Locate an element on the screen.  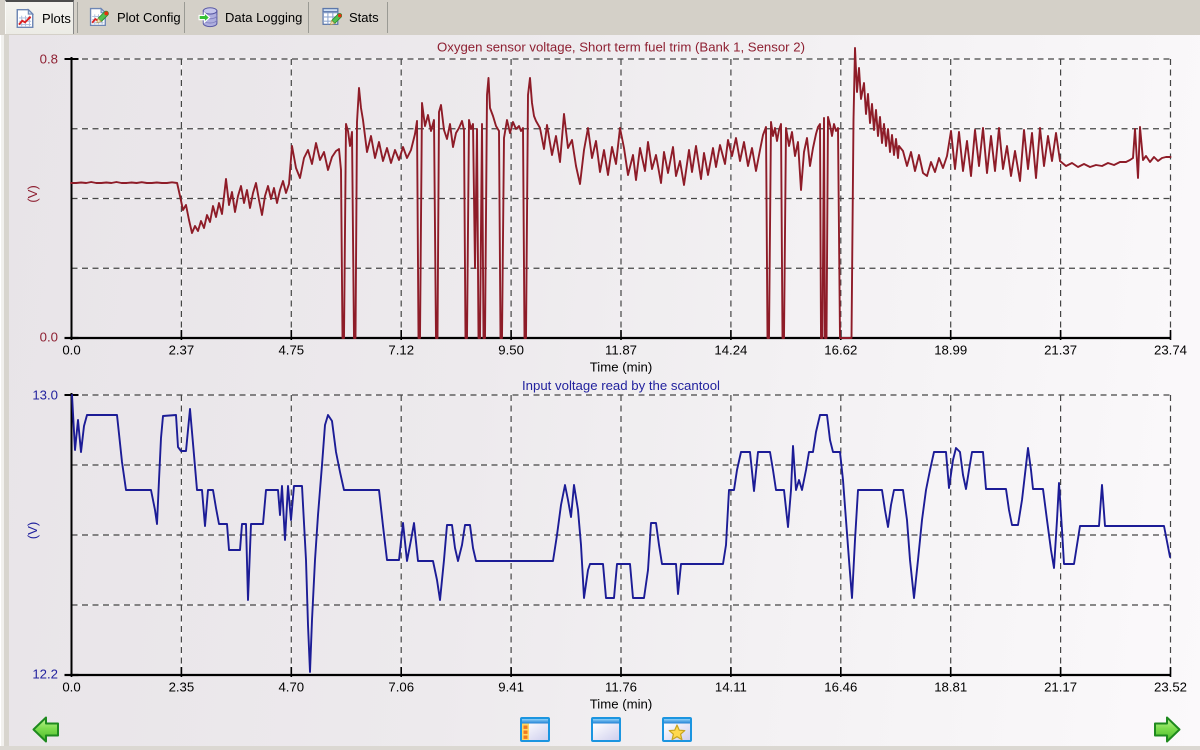
svg-text: 23.74 is located at coordinates (1170, 349).